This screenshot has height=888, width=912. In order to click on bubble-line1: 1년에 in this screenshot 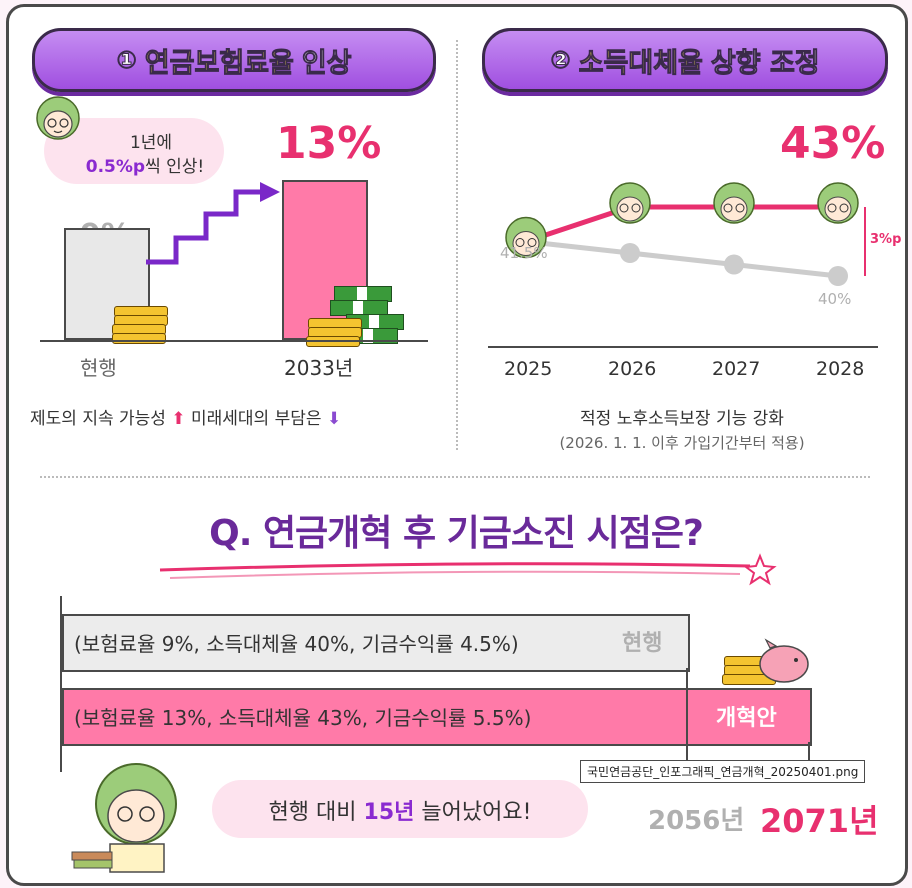, I will do `click(151, 143)`.